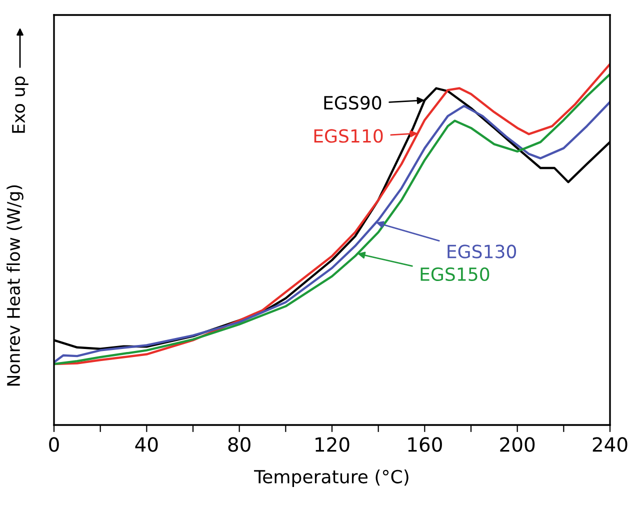  I want to click on x-tick-label: 80, so click(239, 444).